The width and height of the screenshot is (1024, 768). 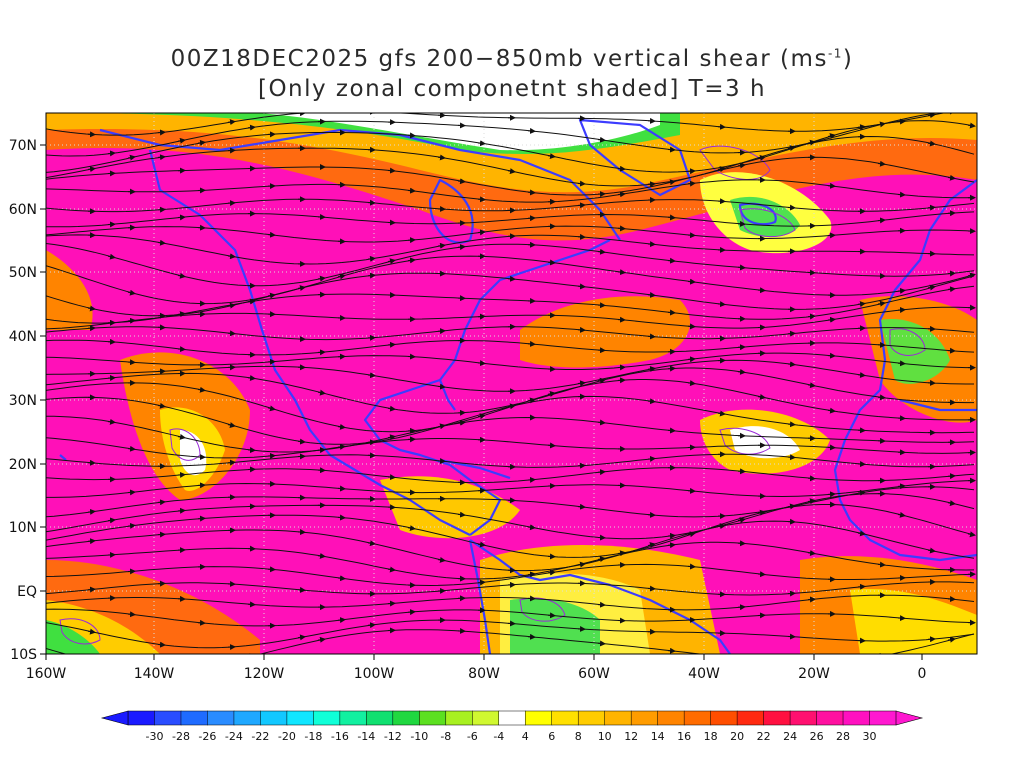 What do you see at coordinates (814, 674) in the screenshot?
I see `lon-tick-label: 20W` at bounding box center [814, 674].